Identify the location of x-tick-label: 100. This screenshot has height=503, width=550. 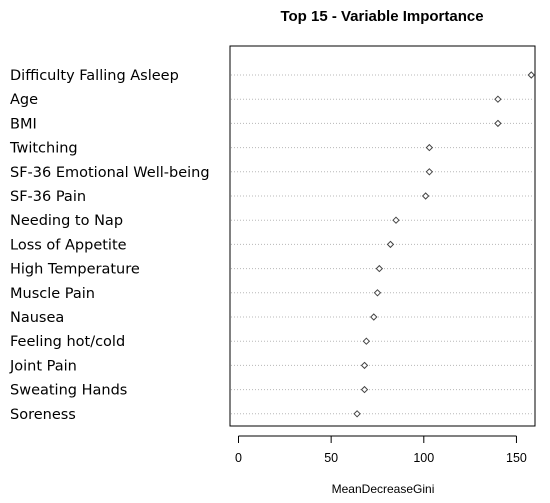
(423, 458).